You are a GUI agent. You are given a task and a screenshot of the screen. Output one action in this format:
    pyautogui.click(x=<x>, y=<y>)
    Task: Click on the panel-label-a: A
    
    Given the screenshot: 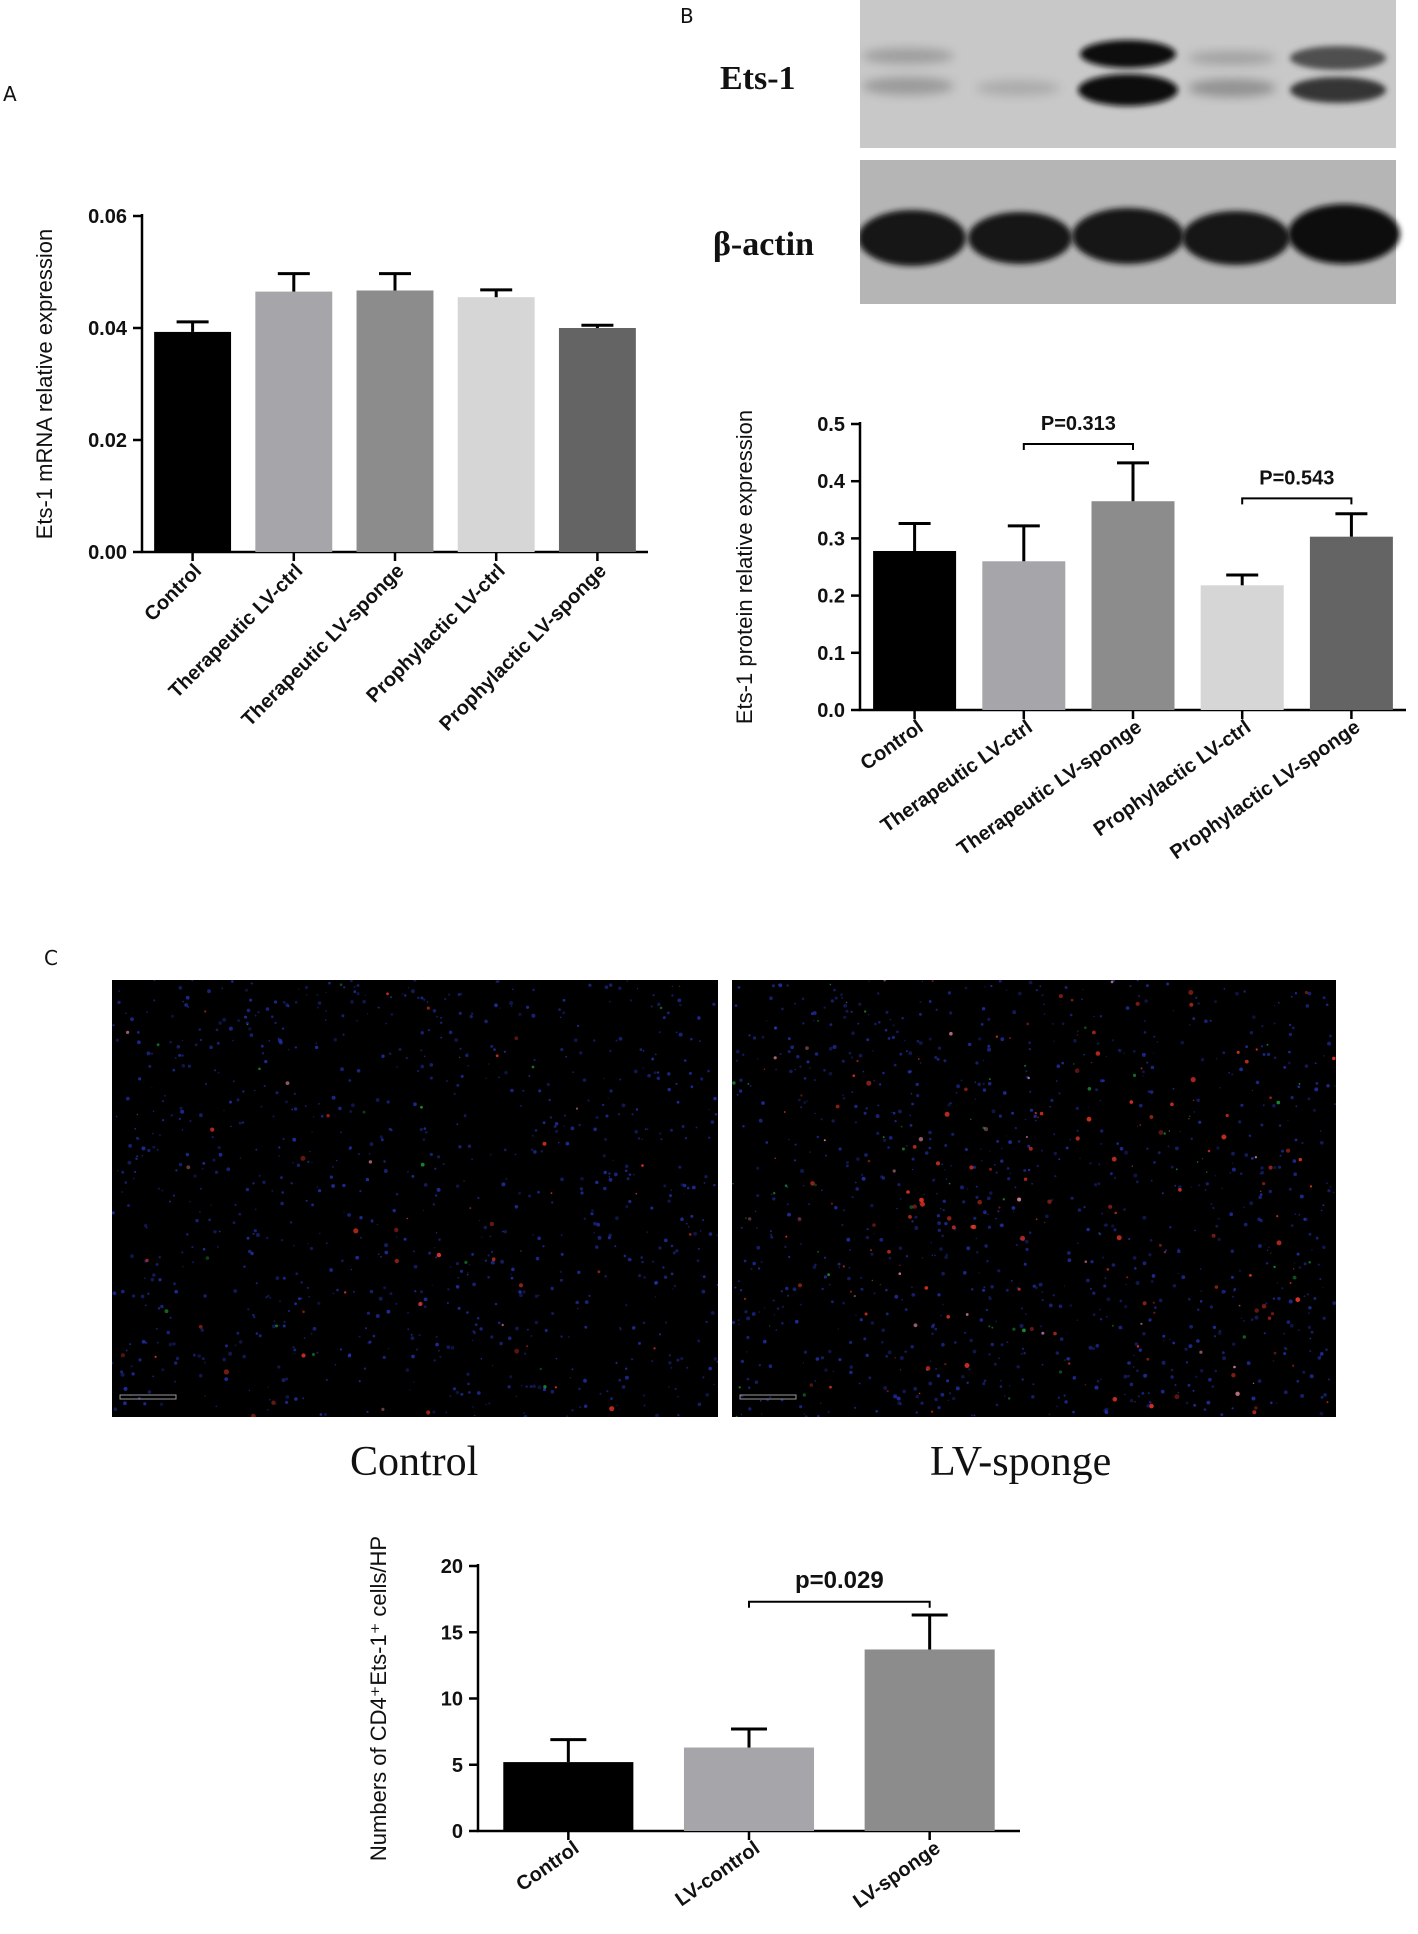 What is the action you would take?
    pyautogui.click(x=10, y=94)
    